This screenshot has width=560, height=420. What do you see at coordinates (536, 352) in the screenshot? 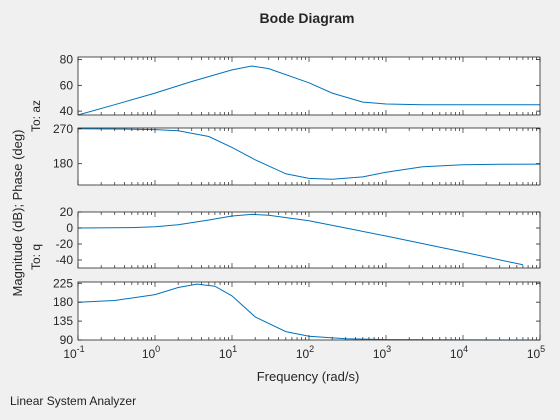
I see `x-tick-label: 10⁵` at bounding box center [536, 352].